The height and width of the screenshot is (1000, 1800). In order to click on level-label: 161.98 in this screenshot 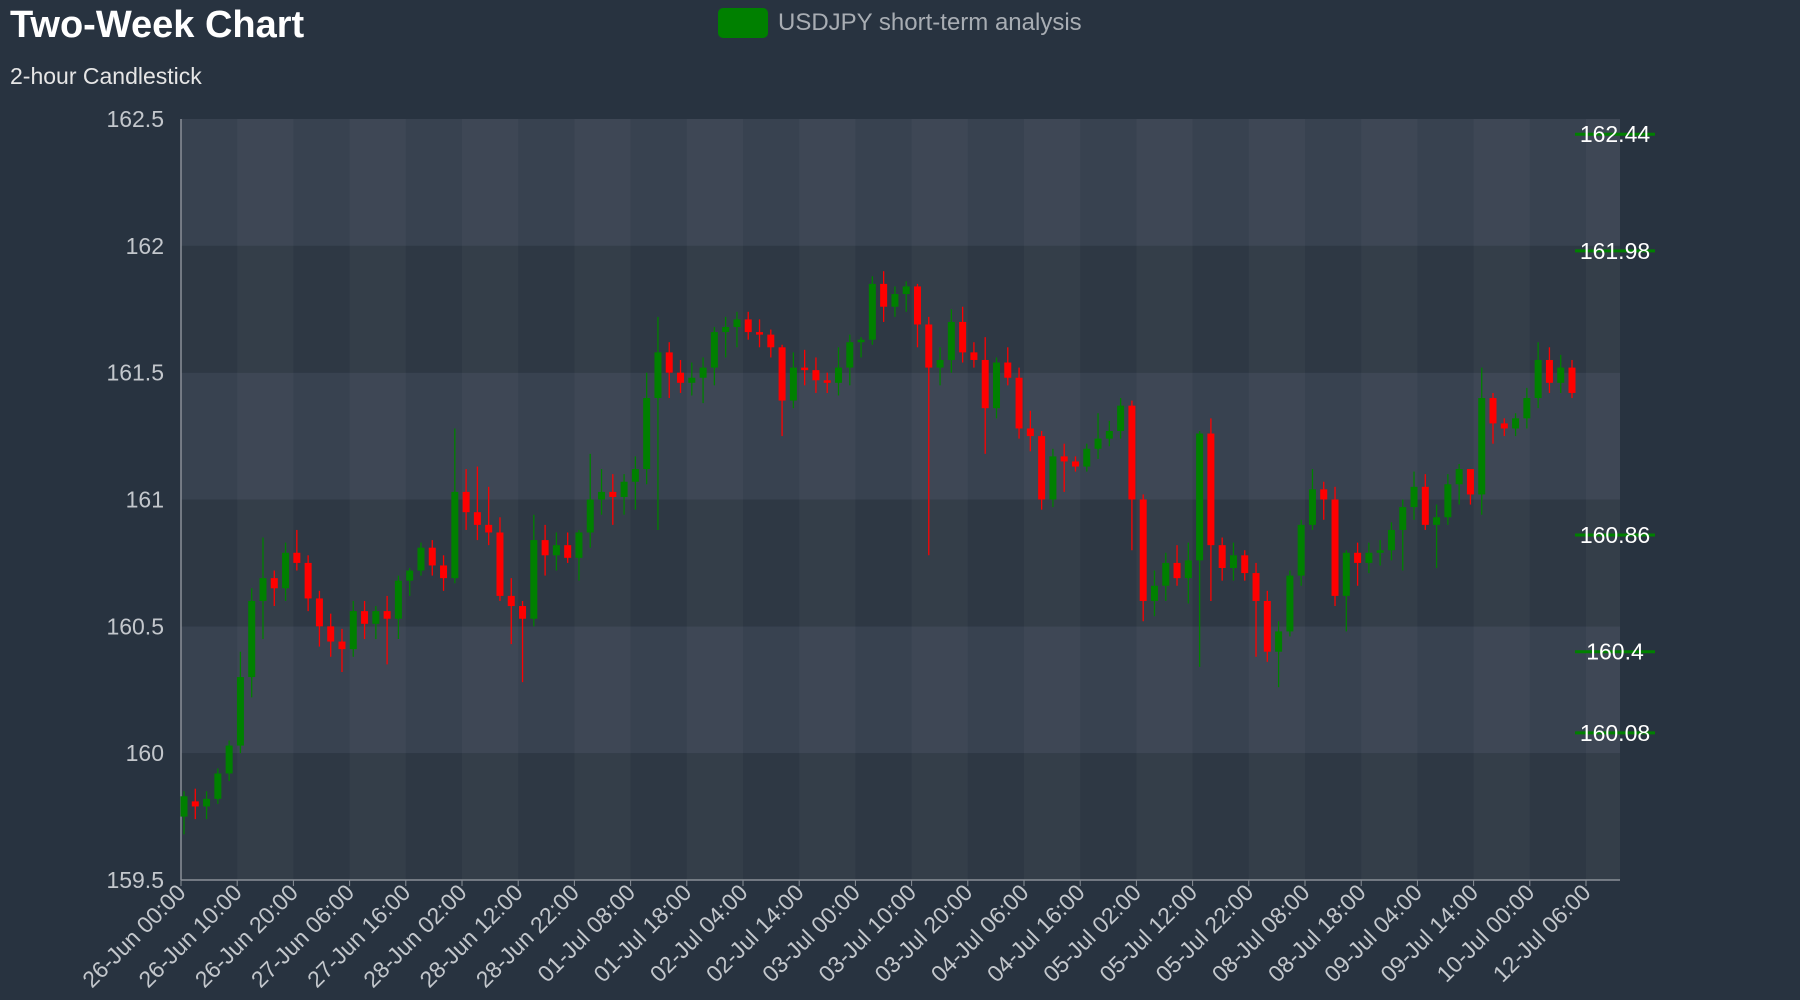, I will do `click(1615, 251)`.